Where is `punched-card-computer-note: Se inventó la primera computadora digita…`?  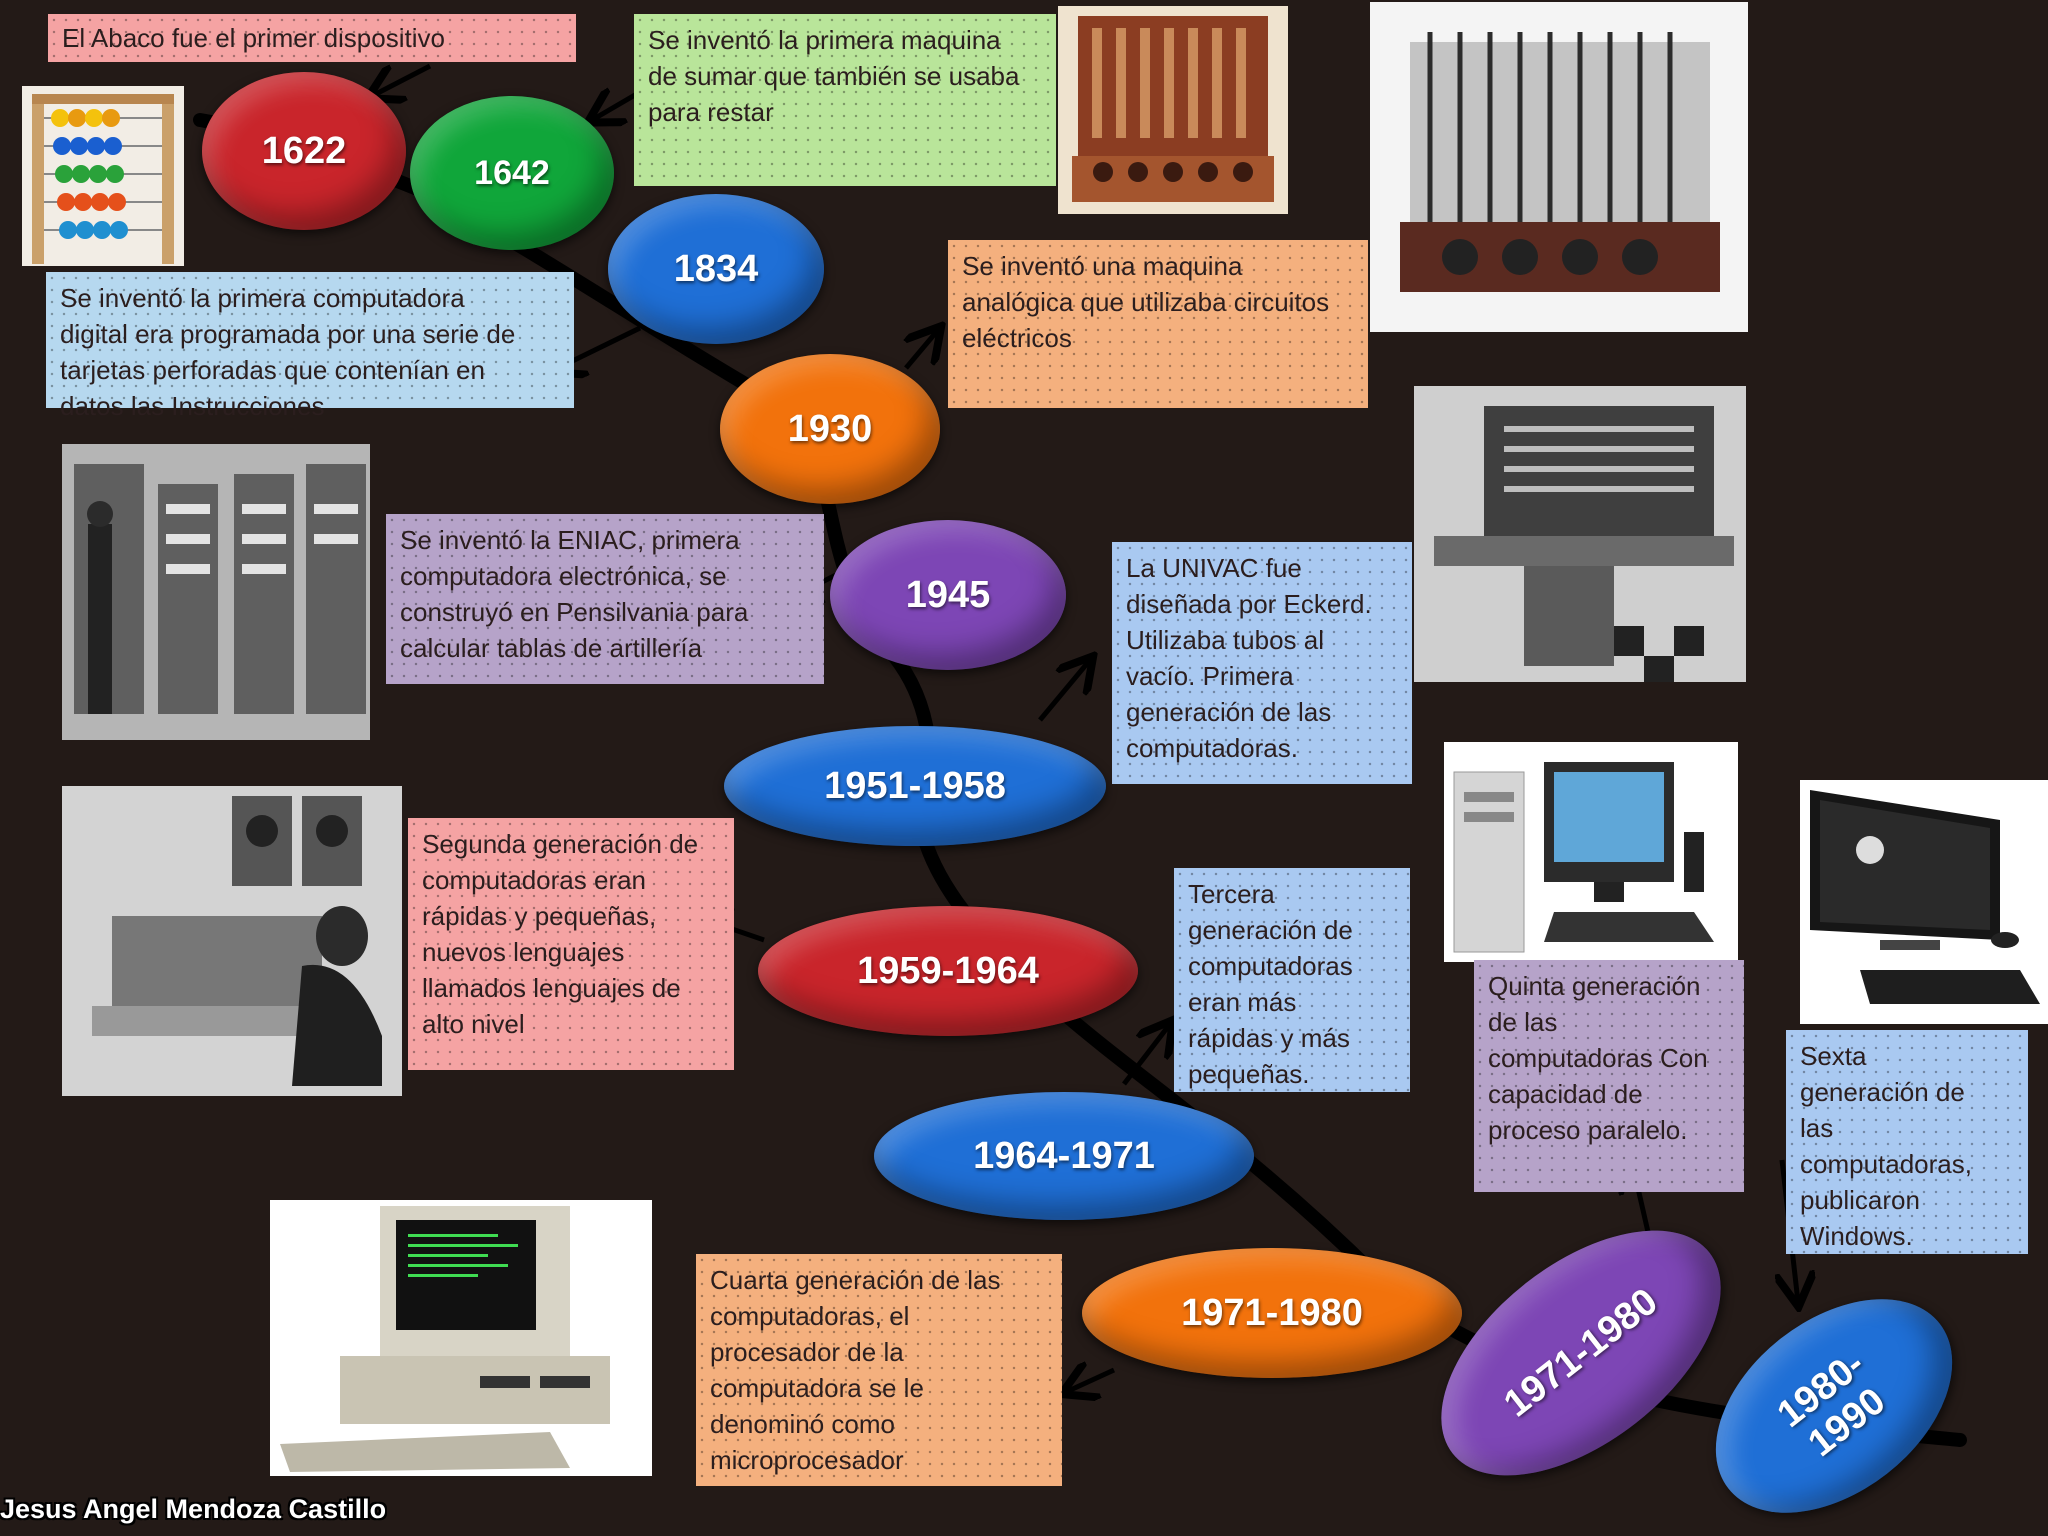 punched-card-computer-note: Se inventó la primera computadora digita… is located at coordinates (310, 346).